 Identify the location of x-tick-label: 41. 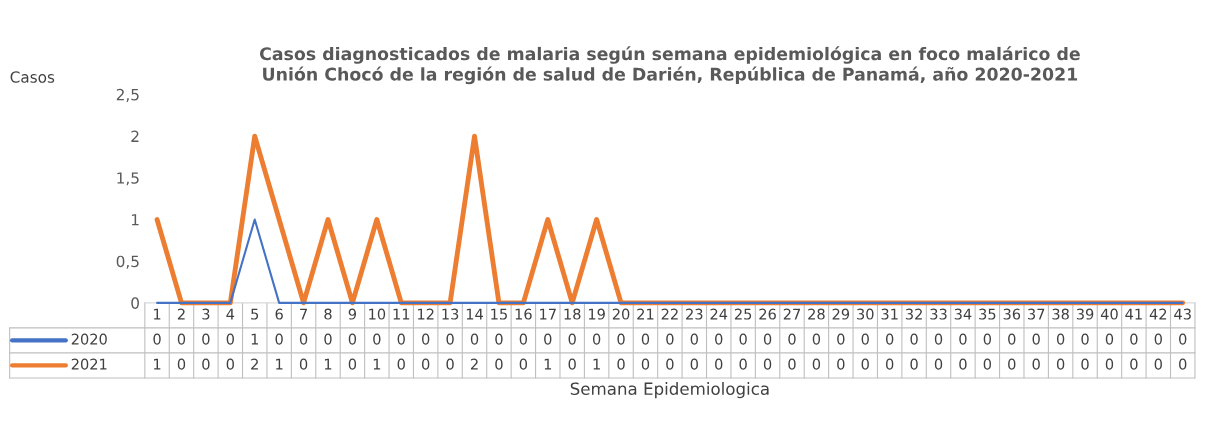
(1133, 314).